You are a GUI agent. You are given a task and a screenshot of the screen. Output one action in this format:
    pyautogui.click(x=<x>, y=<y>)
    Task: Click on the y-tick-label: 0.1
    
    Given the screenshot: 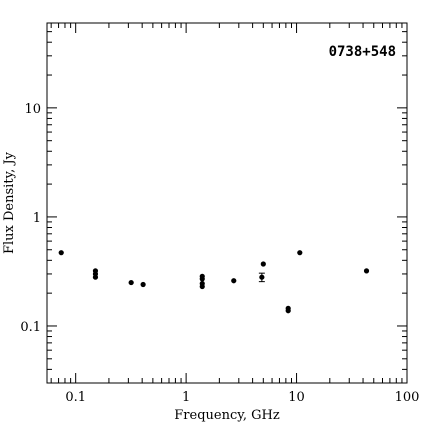 What is the action you would take?
    pyautogui.click(x=30, y=327)
    